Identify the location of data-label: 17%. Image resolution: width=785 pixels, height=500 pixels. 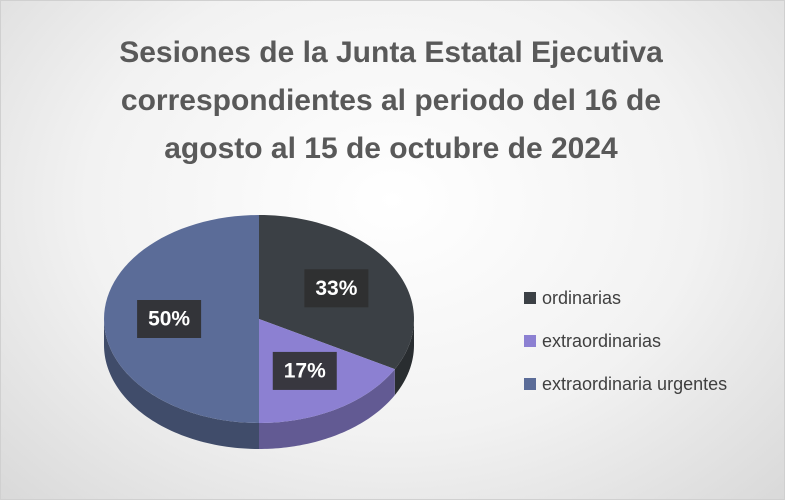
(305, 370).